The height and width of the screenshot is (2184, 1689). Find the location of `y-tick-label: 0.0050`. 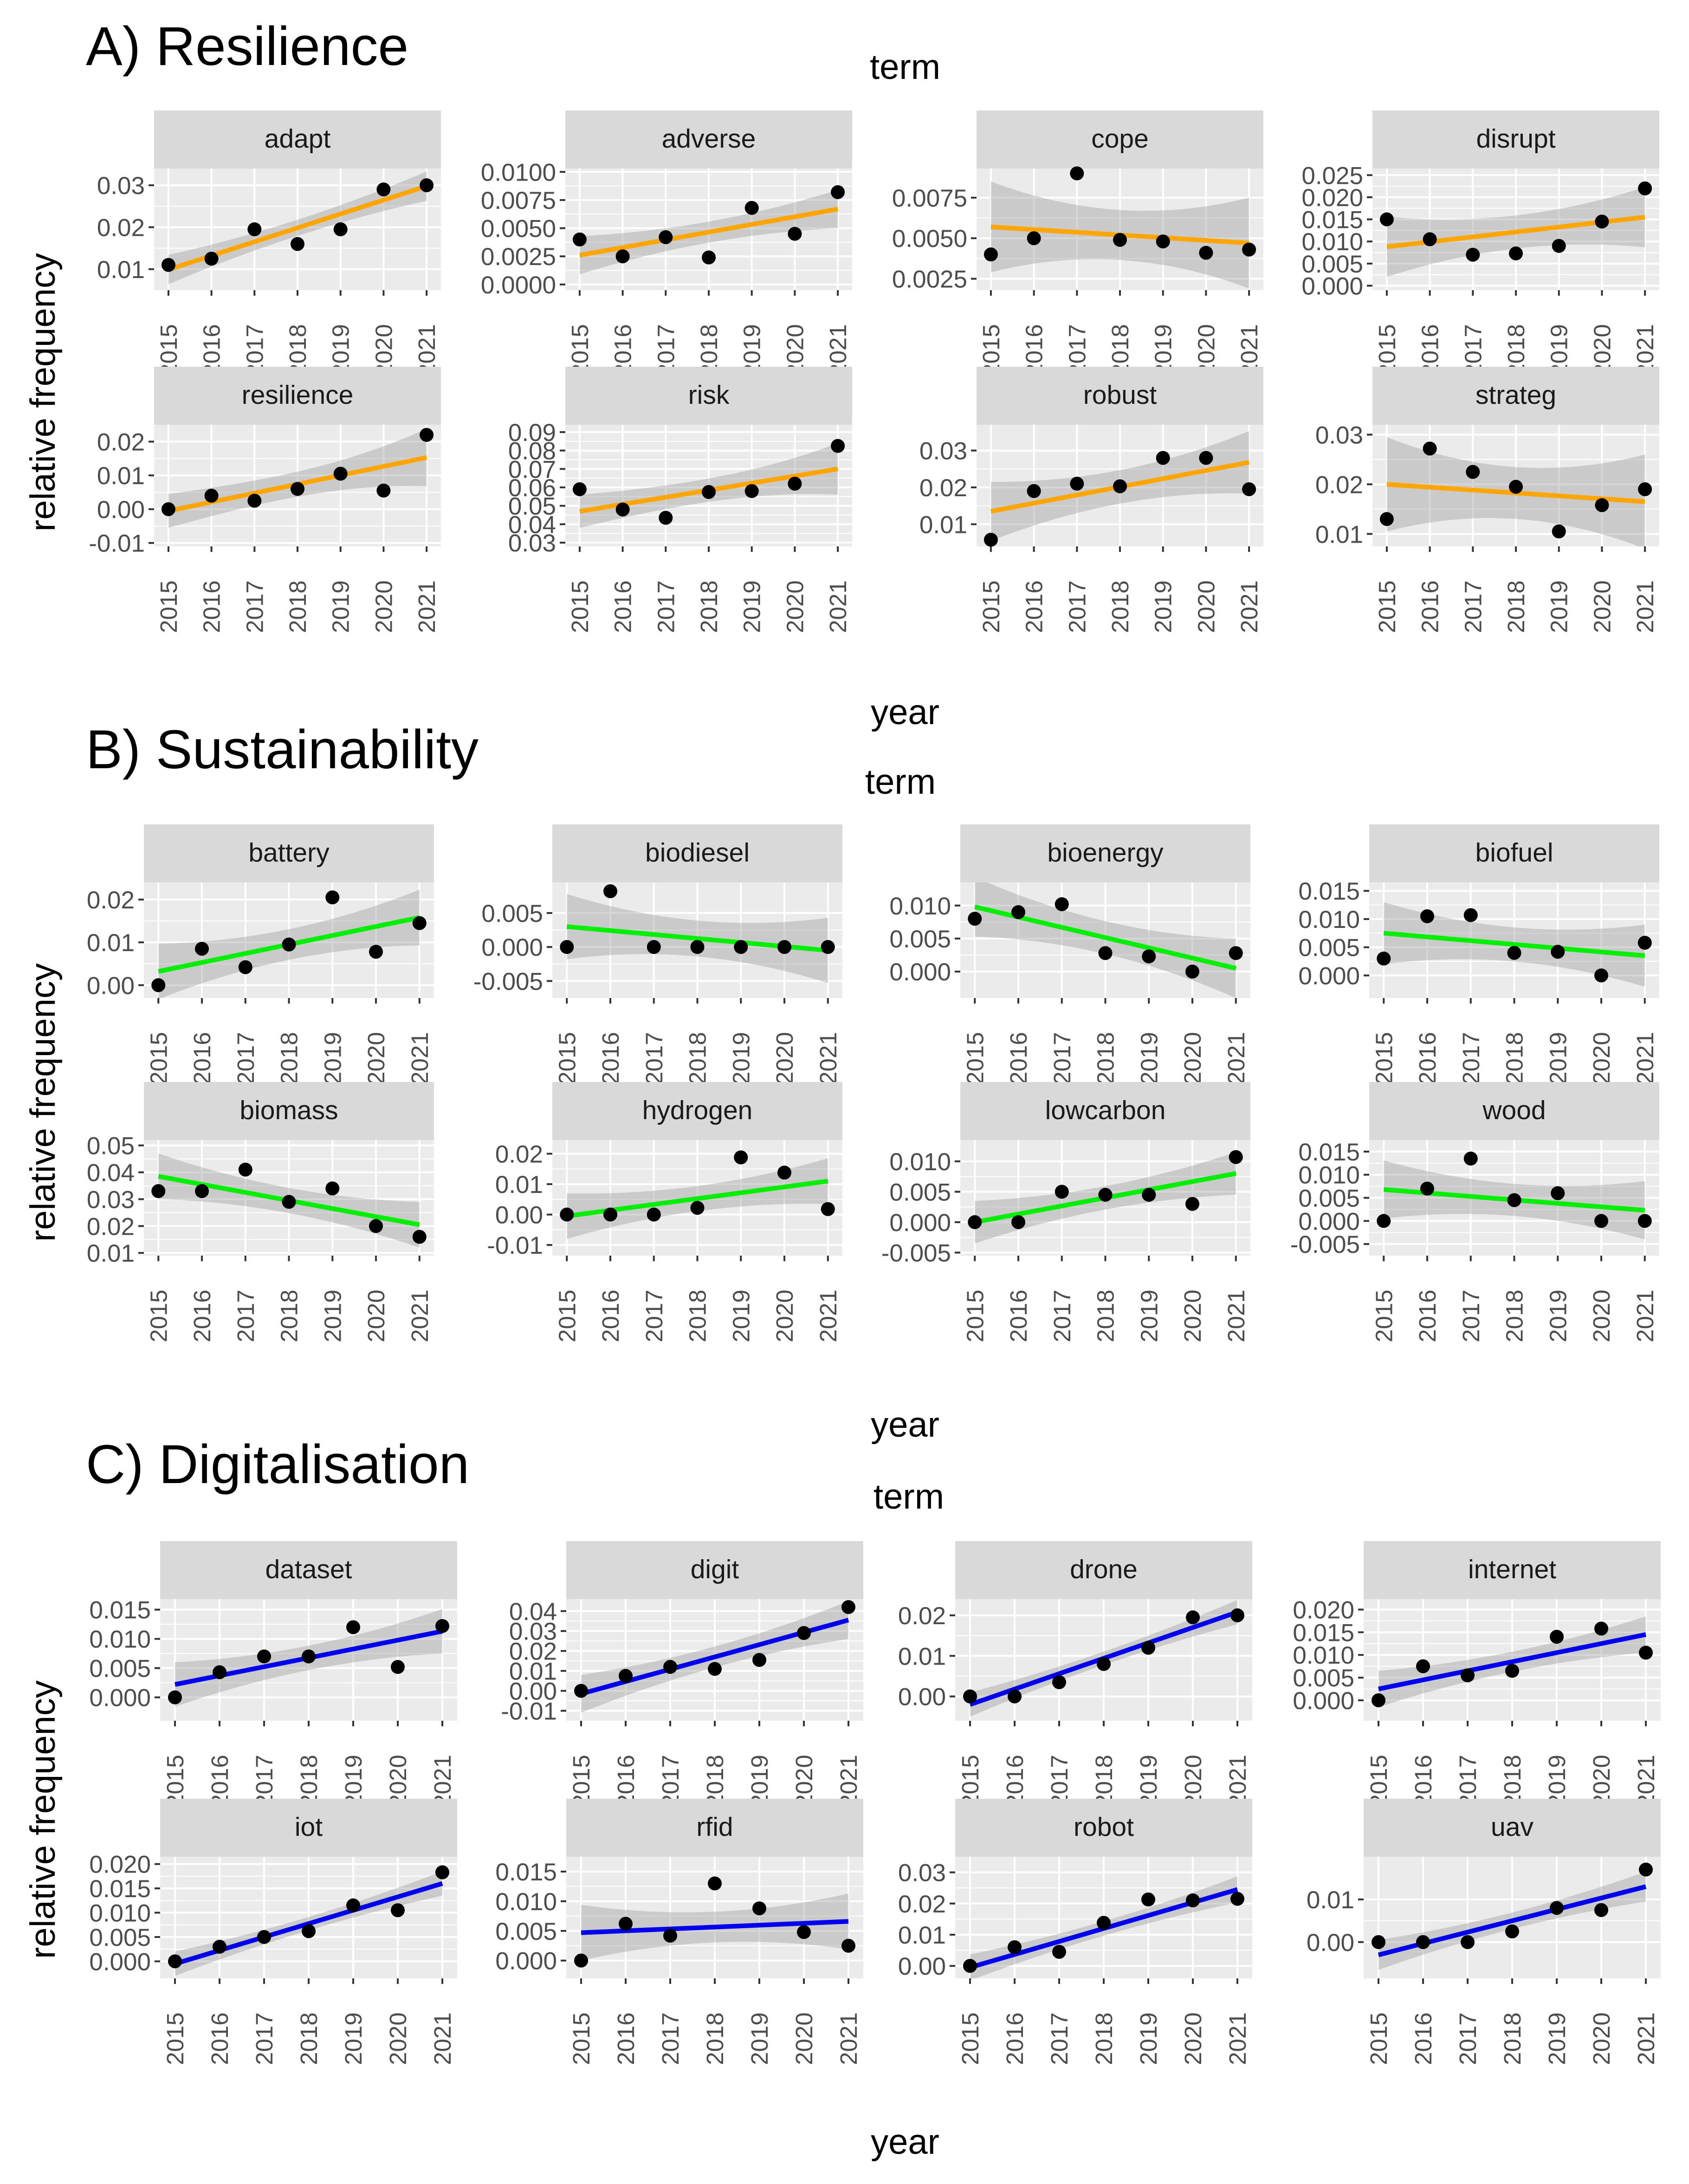

y-tick-label: 0.0050 is located at coordinates (929, 239).